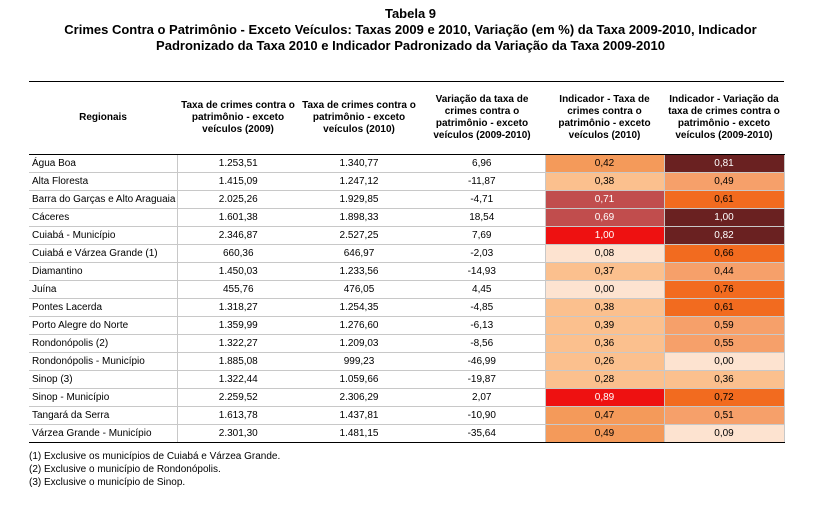 The height and width of the screenshot is (516, 821). What do you see at coordinates (482, 289) in the screenshot?
I see `cell-variacao: 4,45` at bounding box center [482, 289].